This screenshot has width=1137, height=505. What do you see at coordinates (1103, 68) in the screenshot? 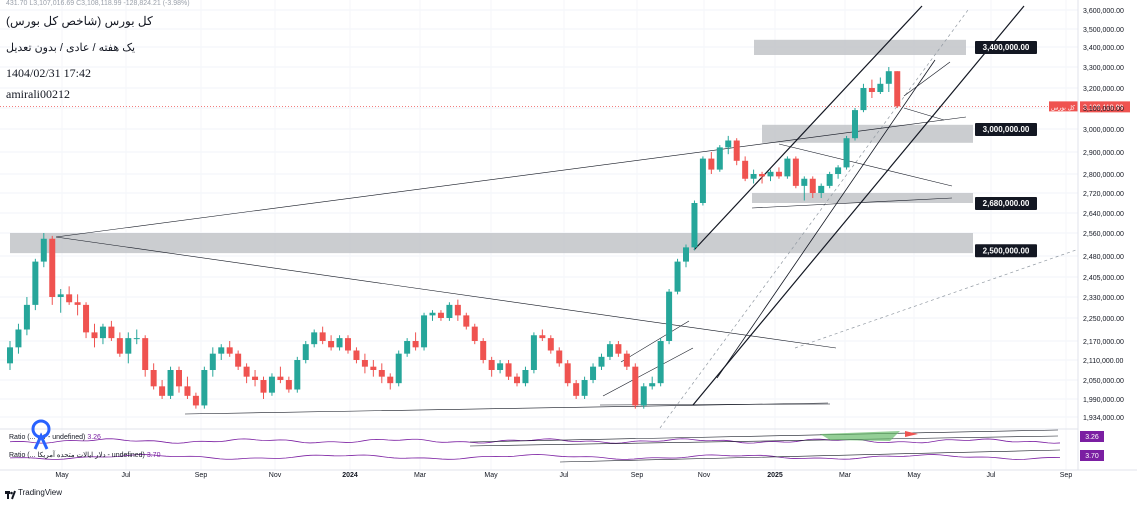
I see `y-tick-label: 3,300,000.00` at bounding box center [1103, 68].